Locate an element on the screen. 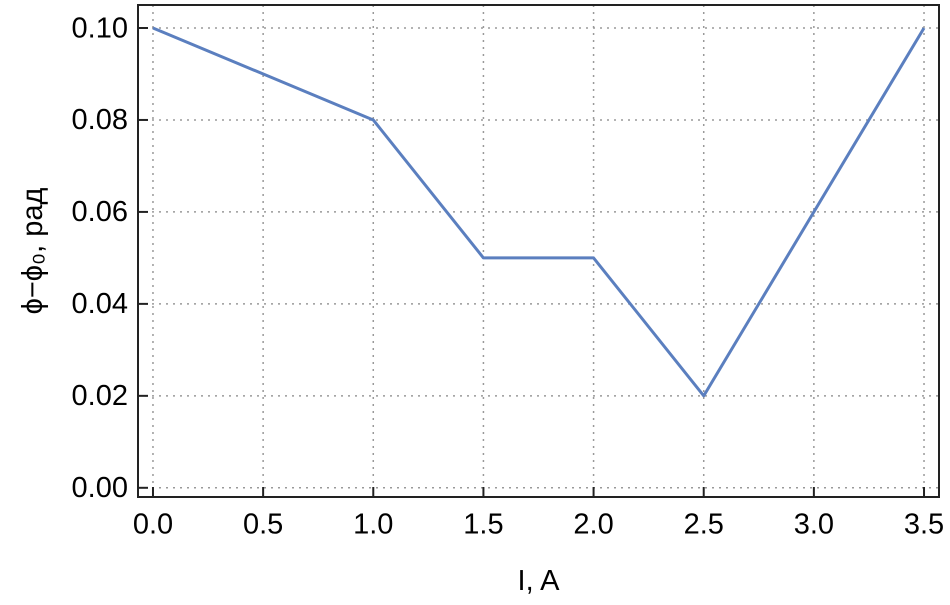 The image size is (950, 605). y-tick-label: 0.02 is located at coordinates (100, 396).